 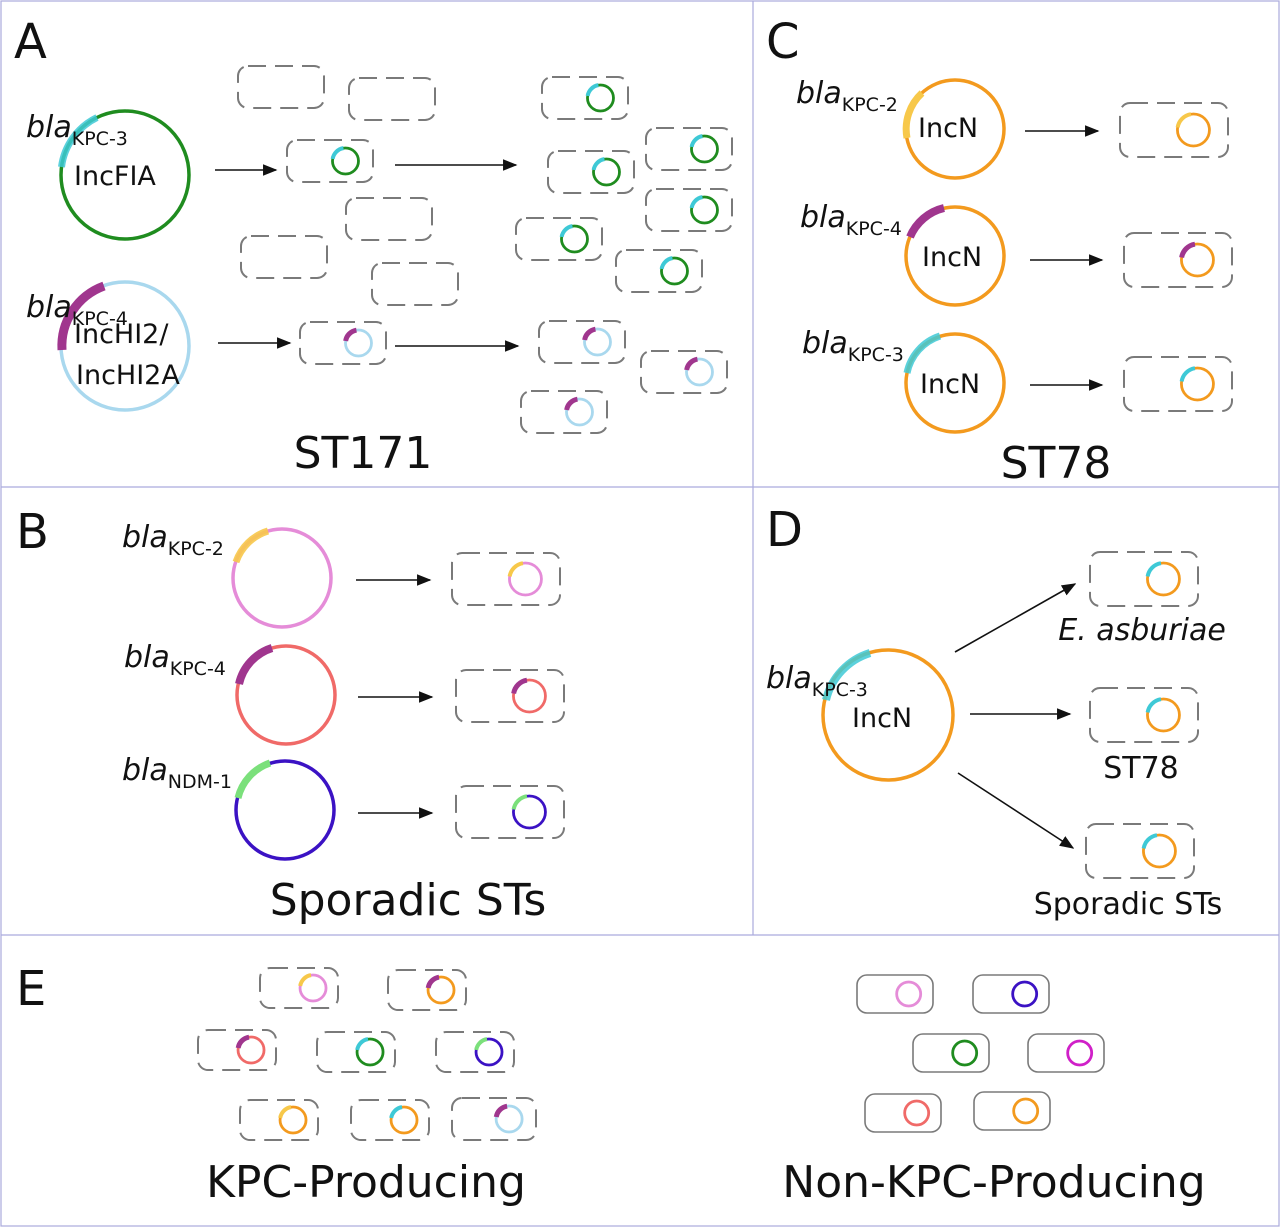 I want to click on panel-c-cells, so click(x=1176, y=257).